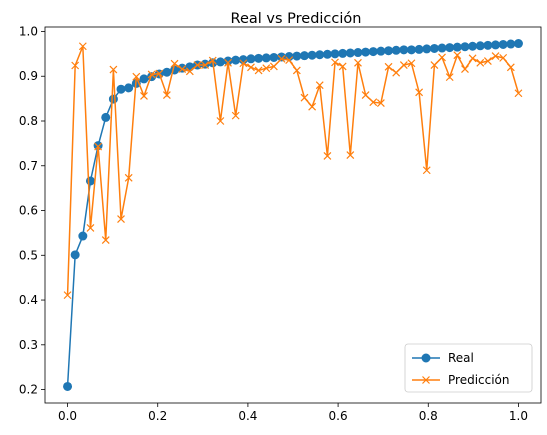 The image size is (547, 435). Describe the element at coordinates (461, 358) in the screenshot. I see `legend-label: Real` at that location.